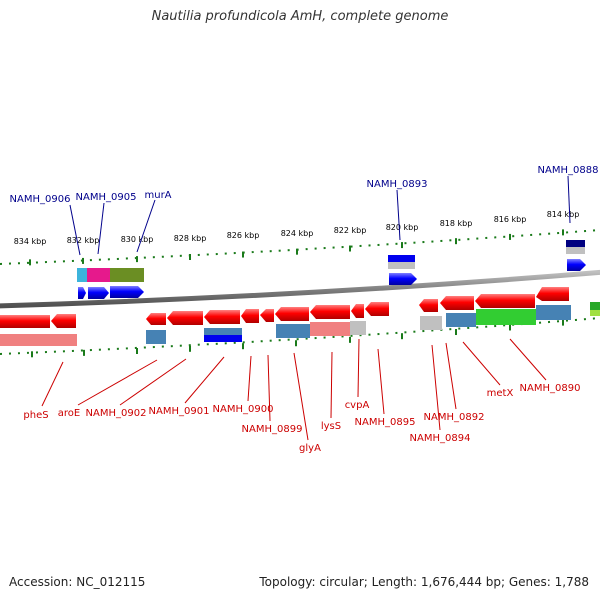  I want to click on gene-label: NAMH_0892, so click(454, 417).